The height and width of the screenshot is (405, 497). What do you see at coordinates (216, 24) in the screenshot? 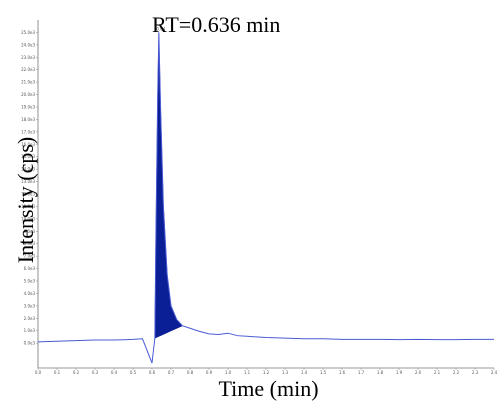
I see `retention-time-annotation: RT=0.636 min` at bounding box center [216, 24].